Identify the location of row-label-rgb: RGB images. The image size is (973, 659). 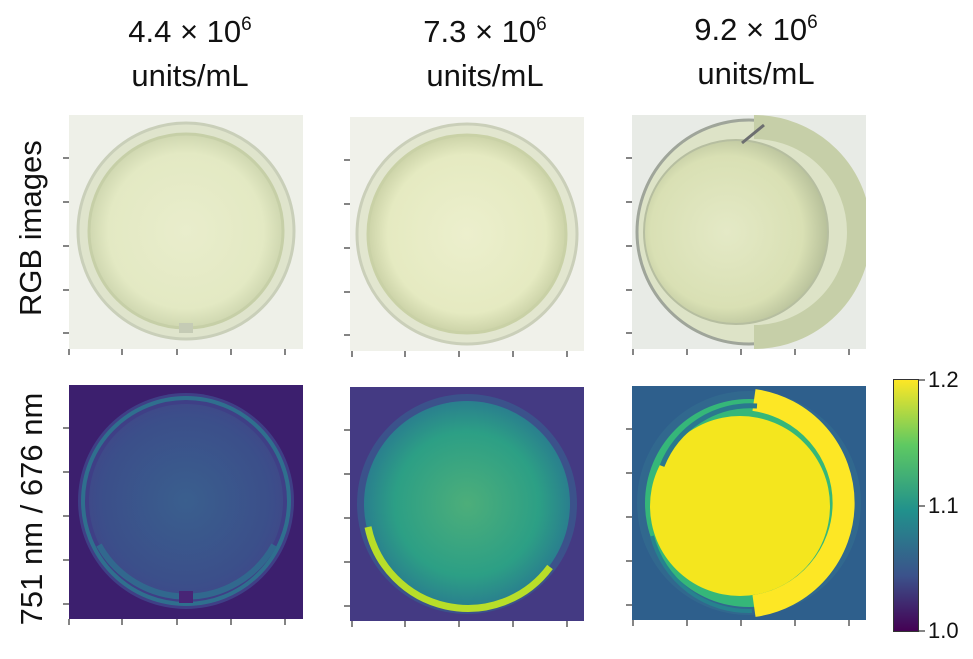
(30, 228).